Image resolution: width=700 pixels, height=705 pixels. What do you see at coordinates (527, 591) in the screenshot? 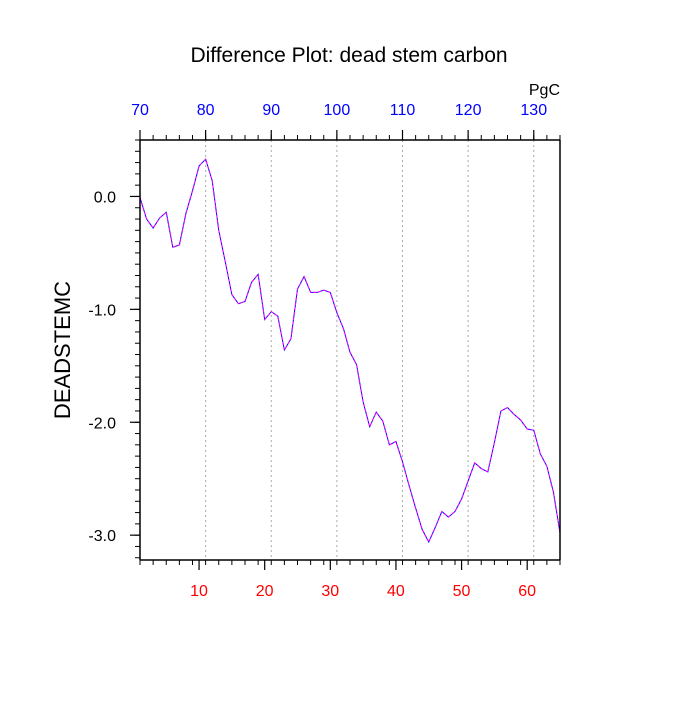
I see `x-tick-label: 60` at bounding box center [527, 591].